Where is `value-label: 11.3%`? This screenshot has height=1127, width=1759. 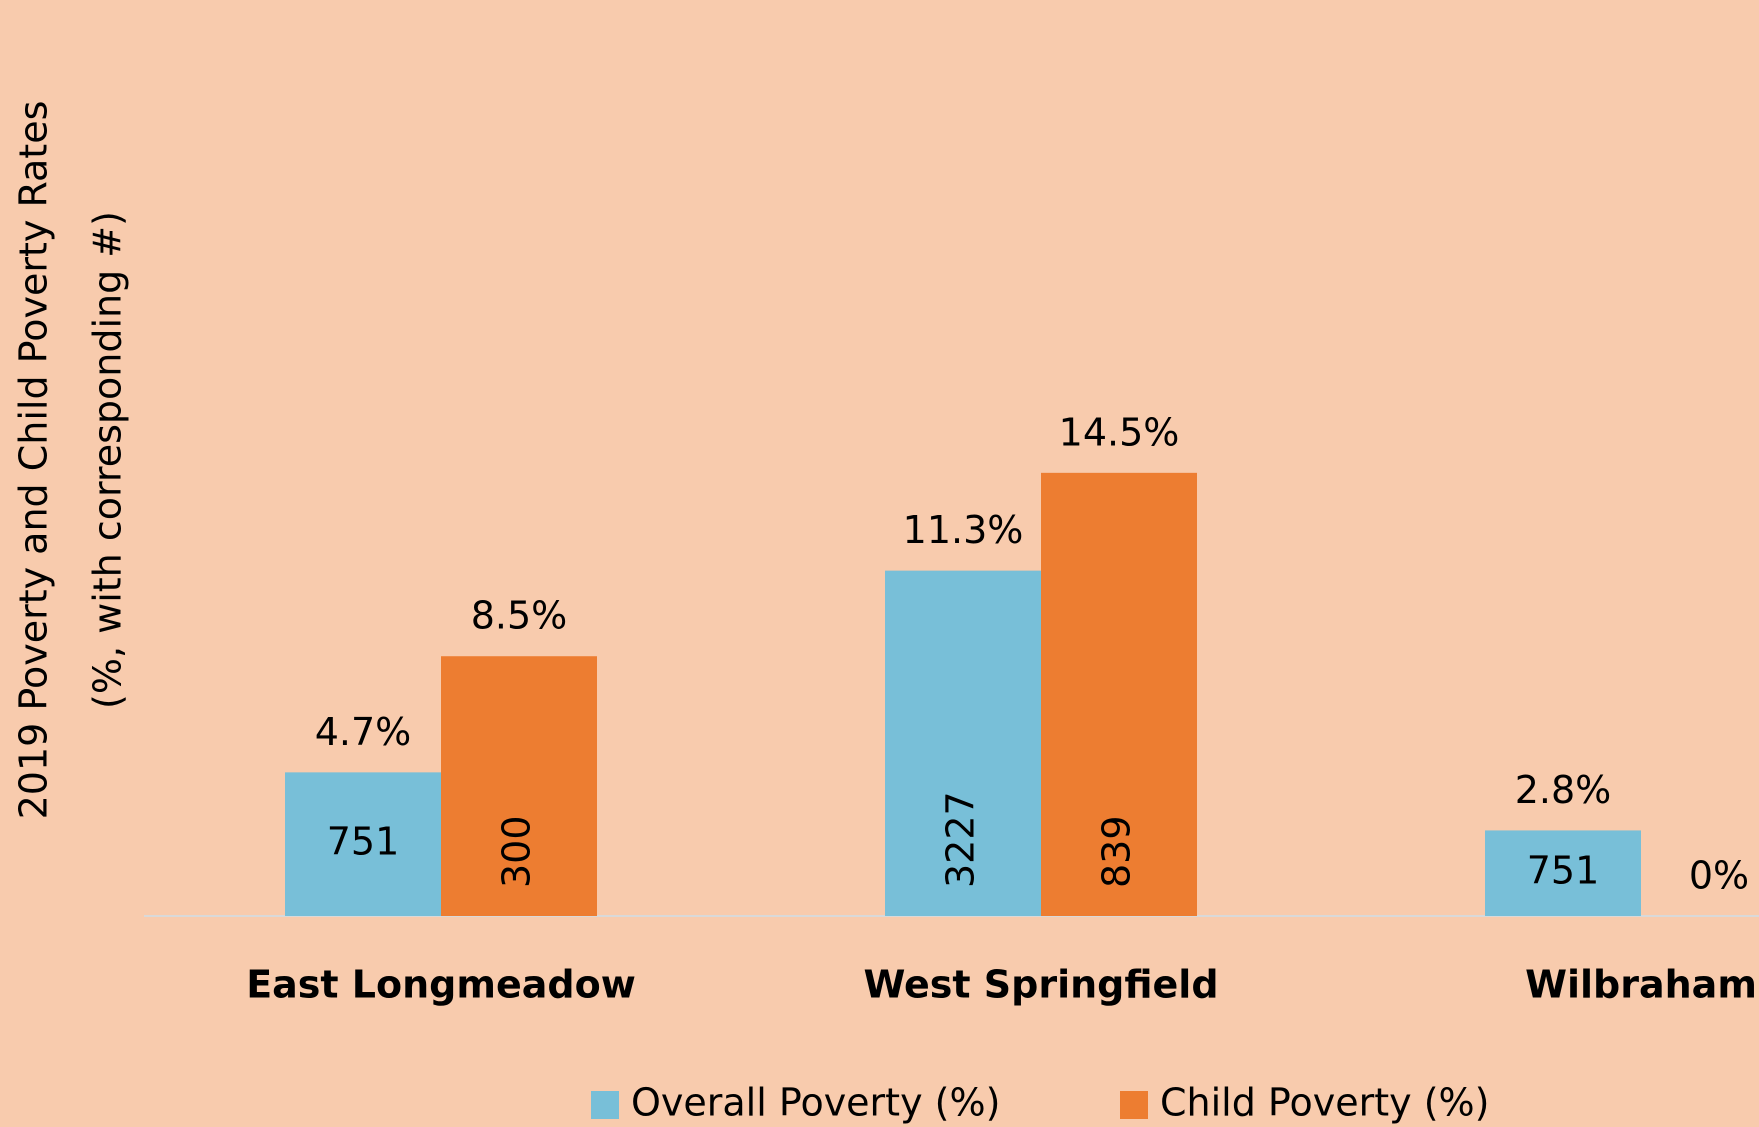
value-label: 11.3% is located at coordinates (963, 530).